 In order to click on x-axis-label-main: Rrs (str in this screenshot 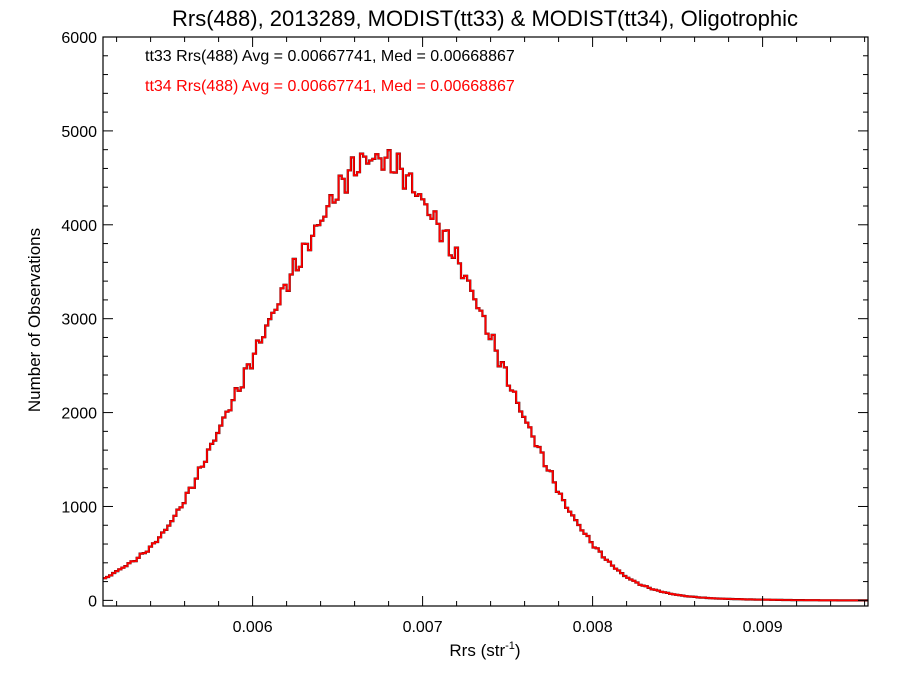, I will do `click(477, 650)`.